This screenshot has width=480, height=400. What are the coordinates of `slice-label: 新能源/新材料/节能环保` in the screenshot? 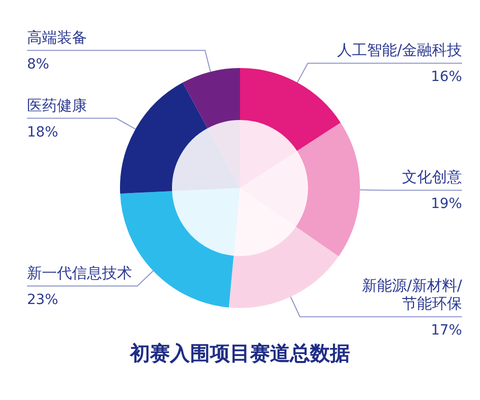 It's located at (412, 294).